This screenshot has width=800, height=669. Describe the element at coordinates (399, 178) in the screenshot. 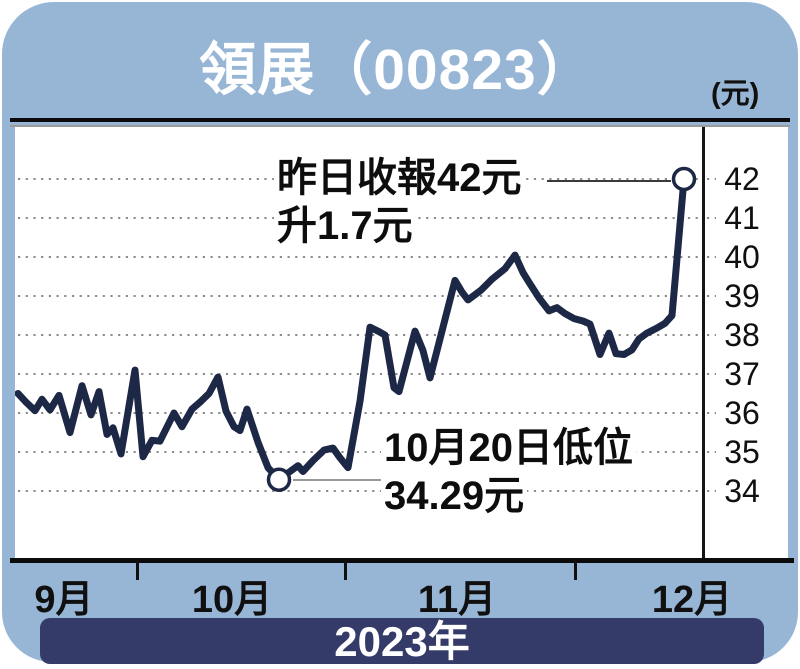

I see `annotation-close-line1: 昨日收報42元` at that location.